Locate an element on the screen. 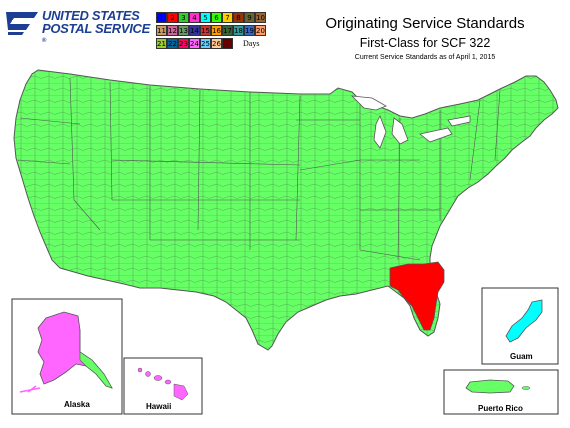  aleutian-islands is located at coordinates (30, 389).